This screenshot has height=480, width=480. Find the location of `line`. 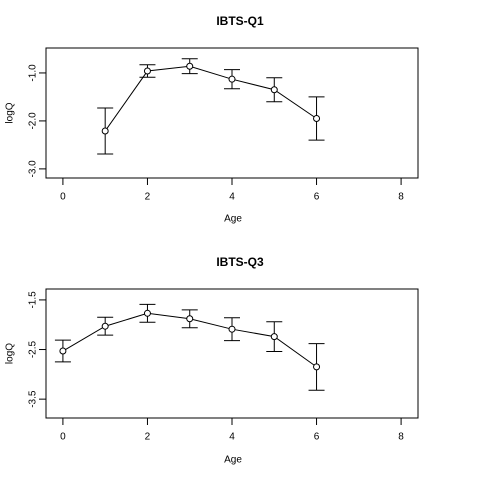

line is located at coordinates (210, 98).